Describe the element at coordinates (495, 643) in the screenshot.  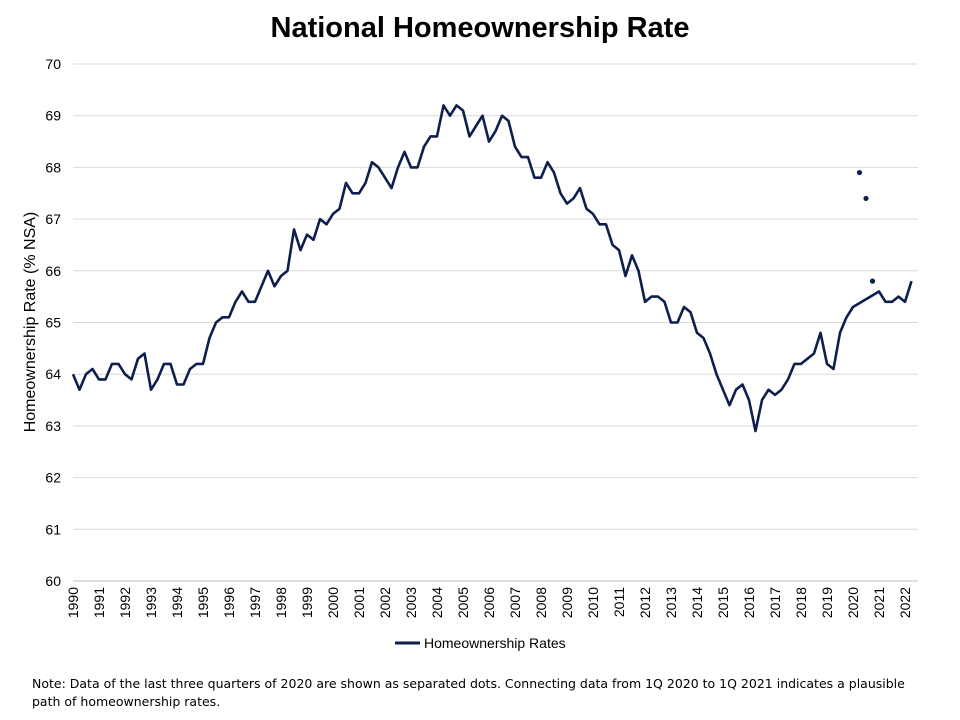
I see `legend-label: Homeownership Rates` at that location.